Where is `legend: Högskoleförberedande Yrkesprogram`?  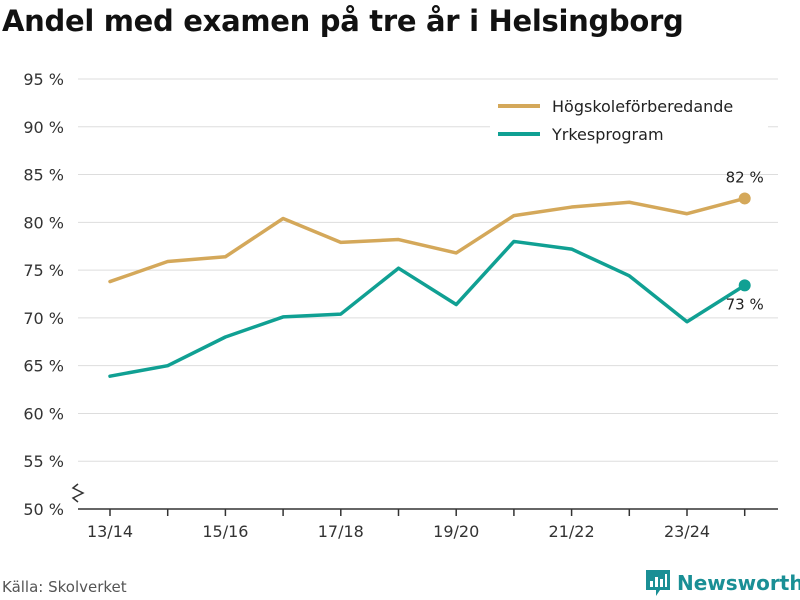 legend: Högskoleförberedande Yrkesprogram is located at coordinates (629, 123).